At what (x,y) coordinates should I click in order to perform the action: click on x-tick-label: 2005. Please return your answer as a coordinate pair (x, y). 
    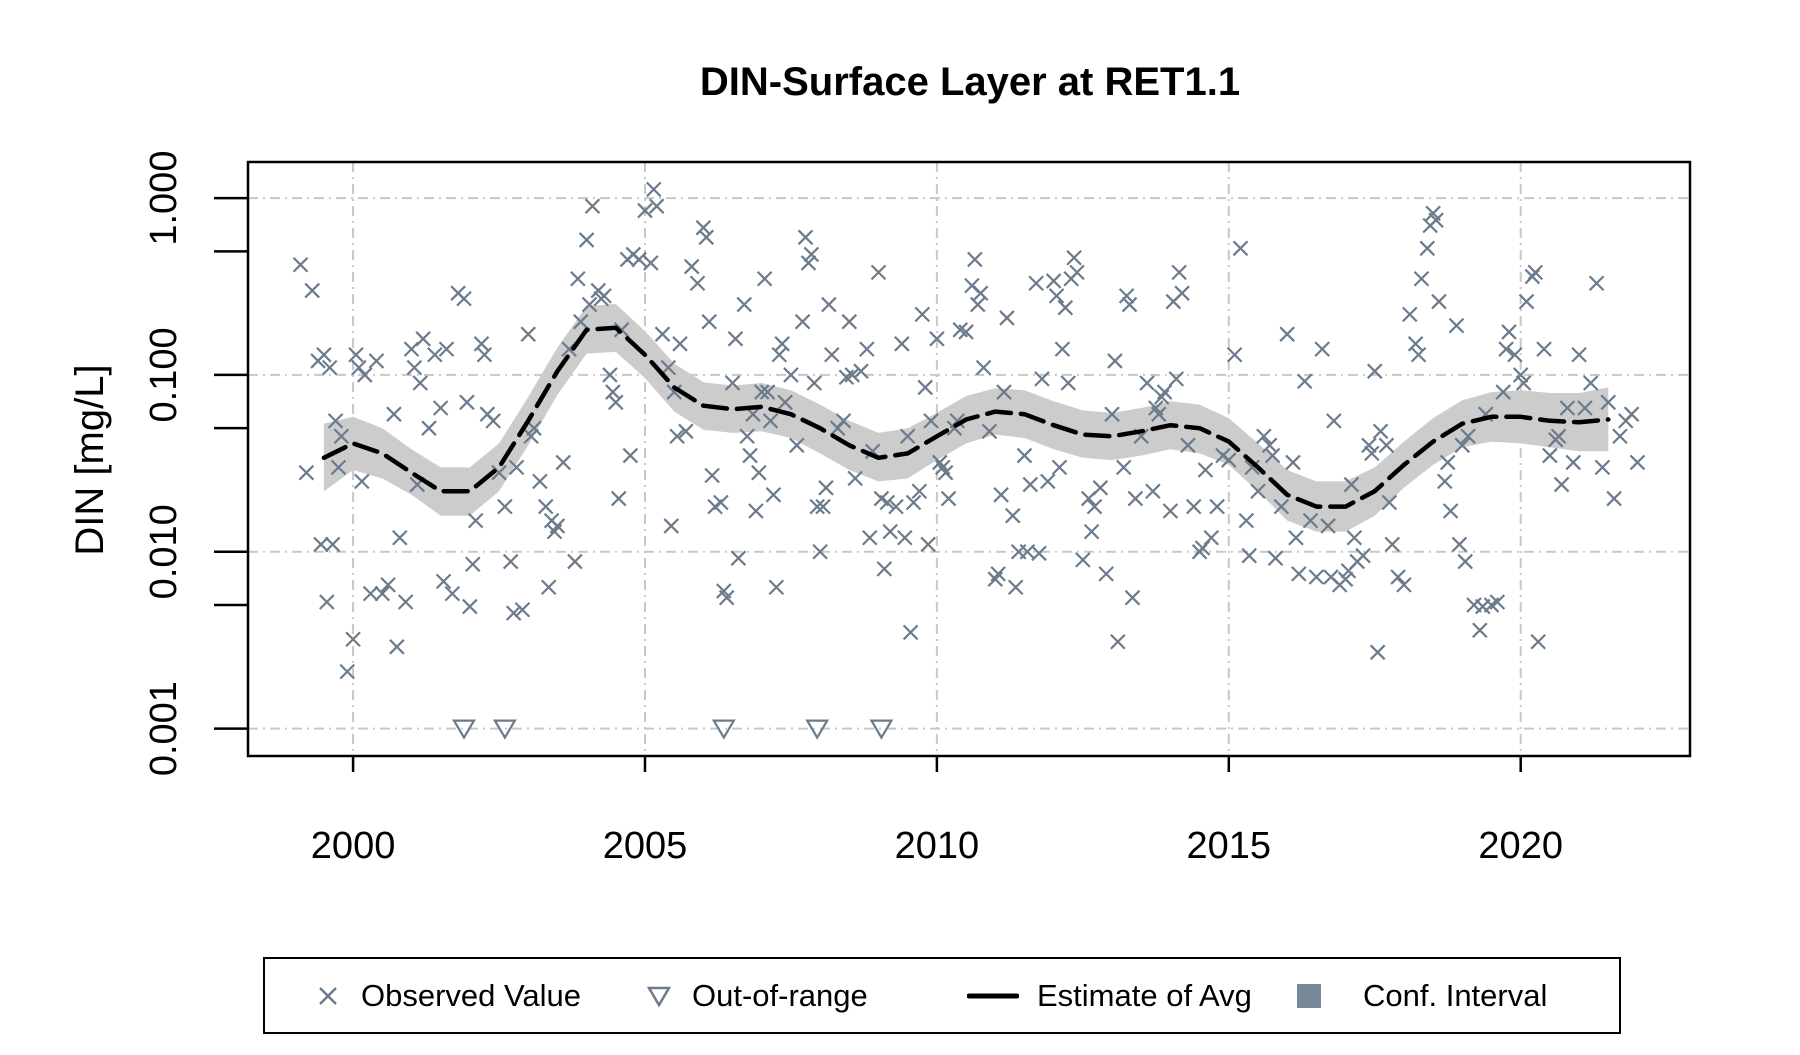
    Looking at the image, I should click on (645, 846).